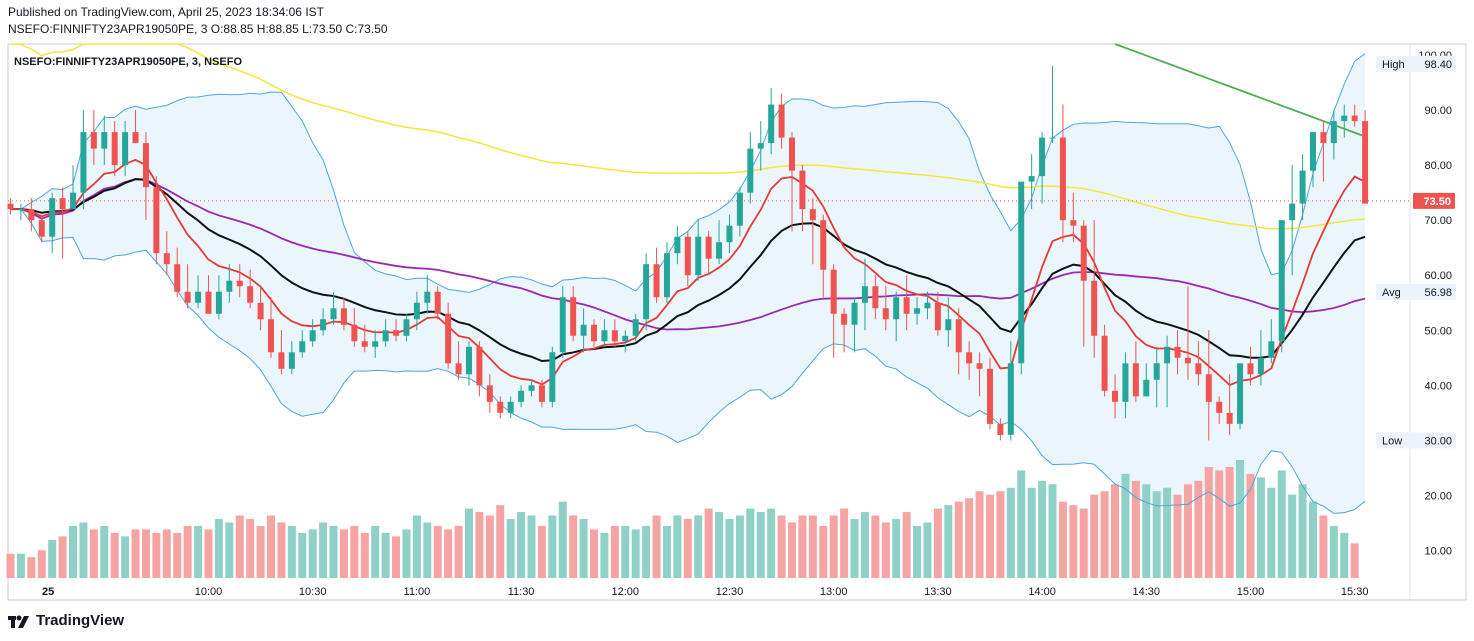 The width and height of the screenshot is (1474, 641). Describe the element at coordinates (1438, 496) in the screenshot. I see `y-tick-label: 20.00` at that location.